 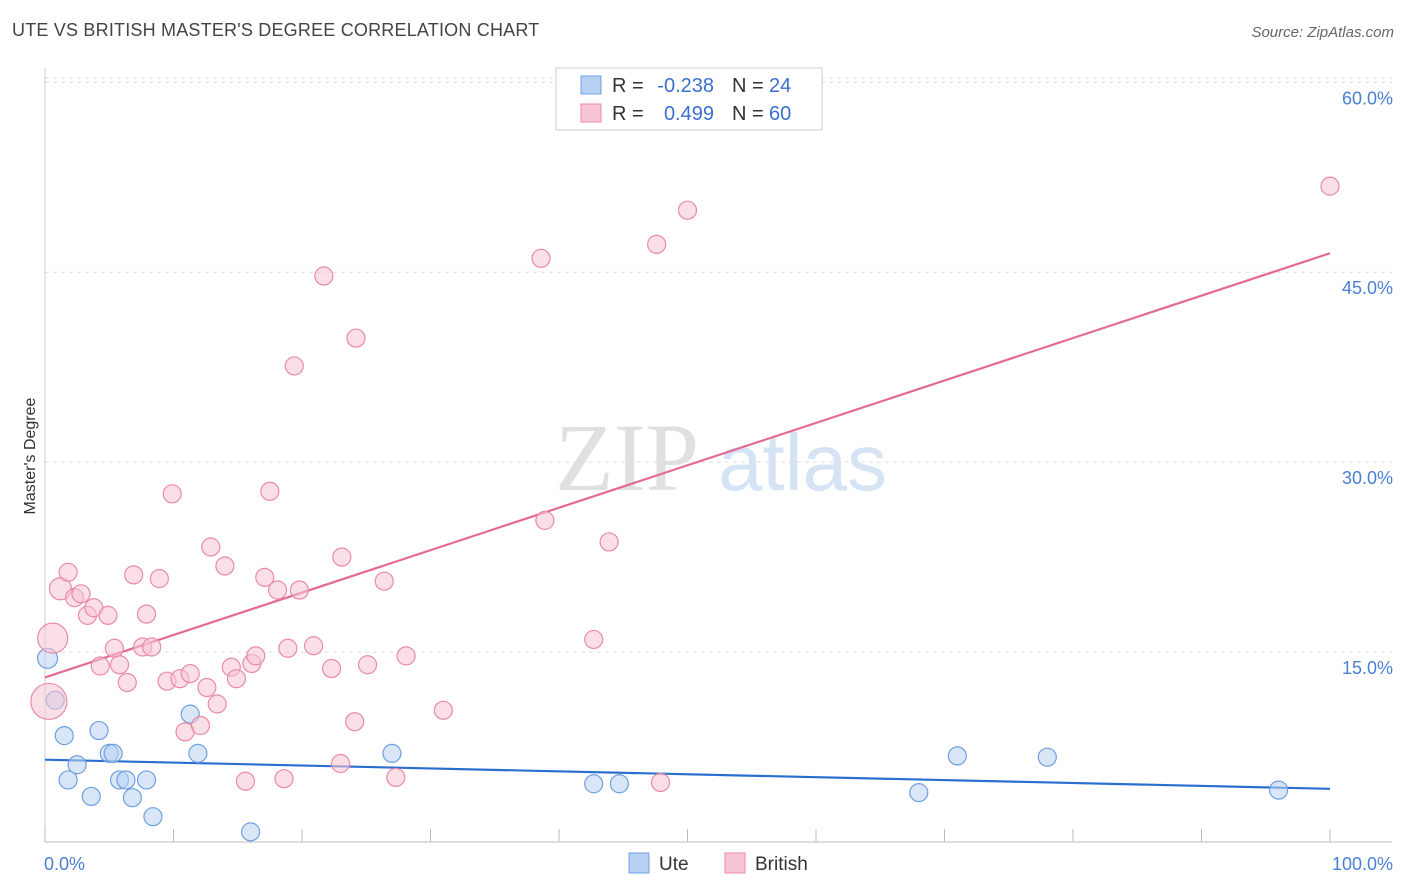 I want to click on y-tick-label: 30.0%, so click(x=1367, y=478).